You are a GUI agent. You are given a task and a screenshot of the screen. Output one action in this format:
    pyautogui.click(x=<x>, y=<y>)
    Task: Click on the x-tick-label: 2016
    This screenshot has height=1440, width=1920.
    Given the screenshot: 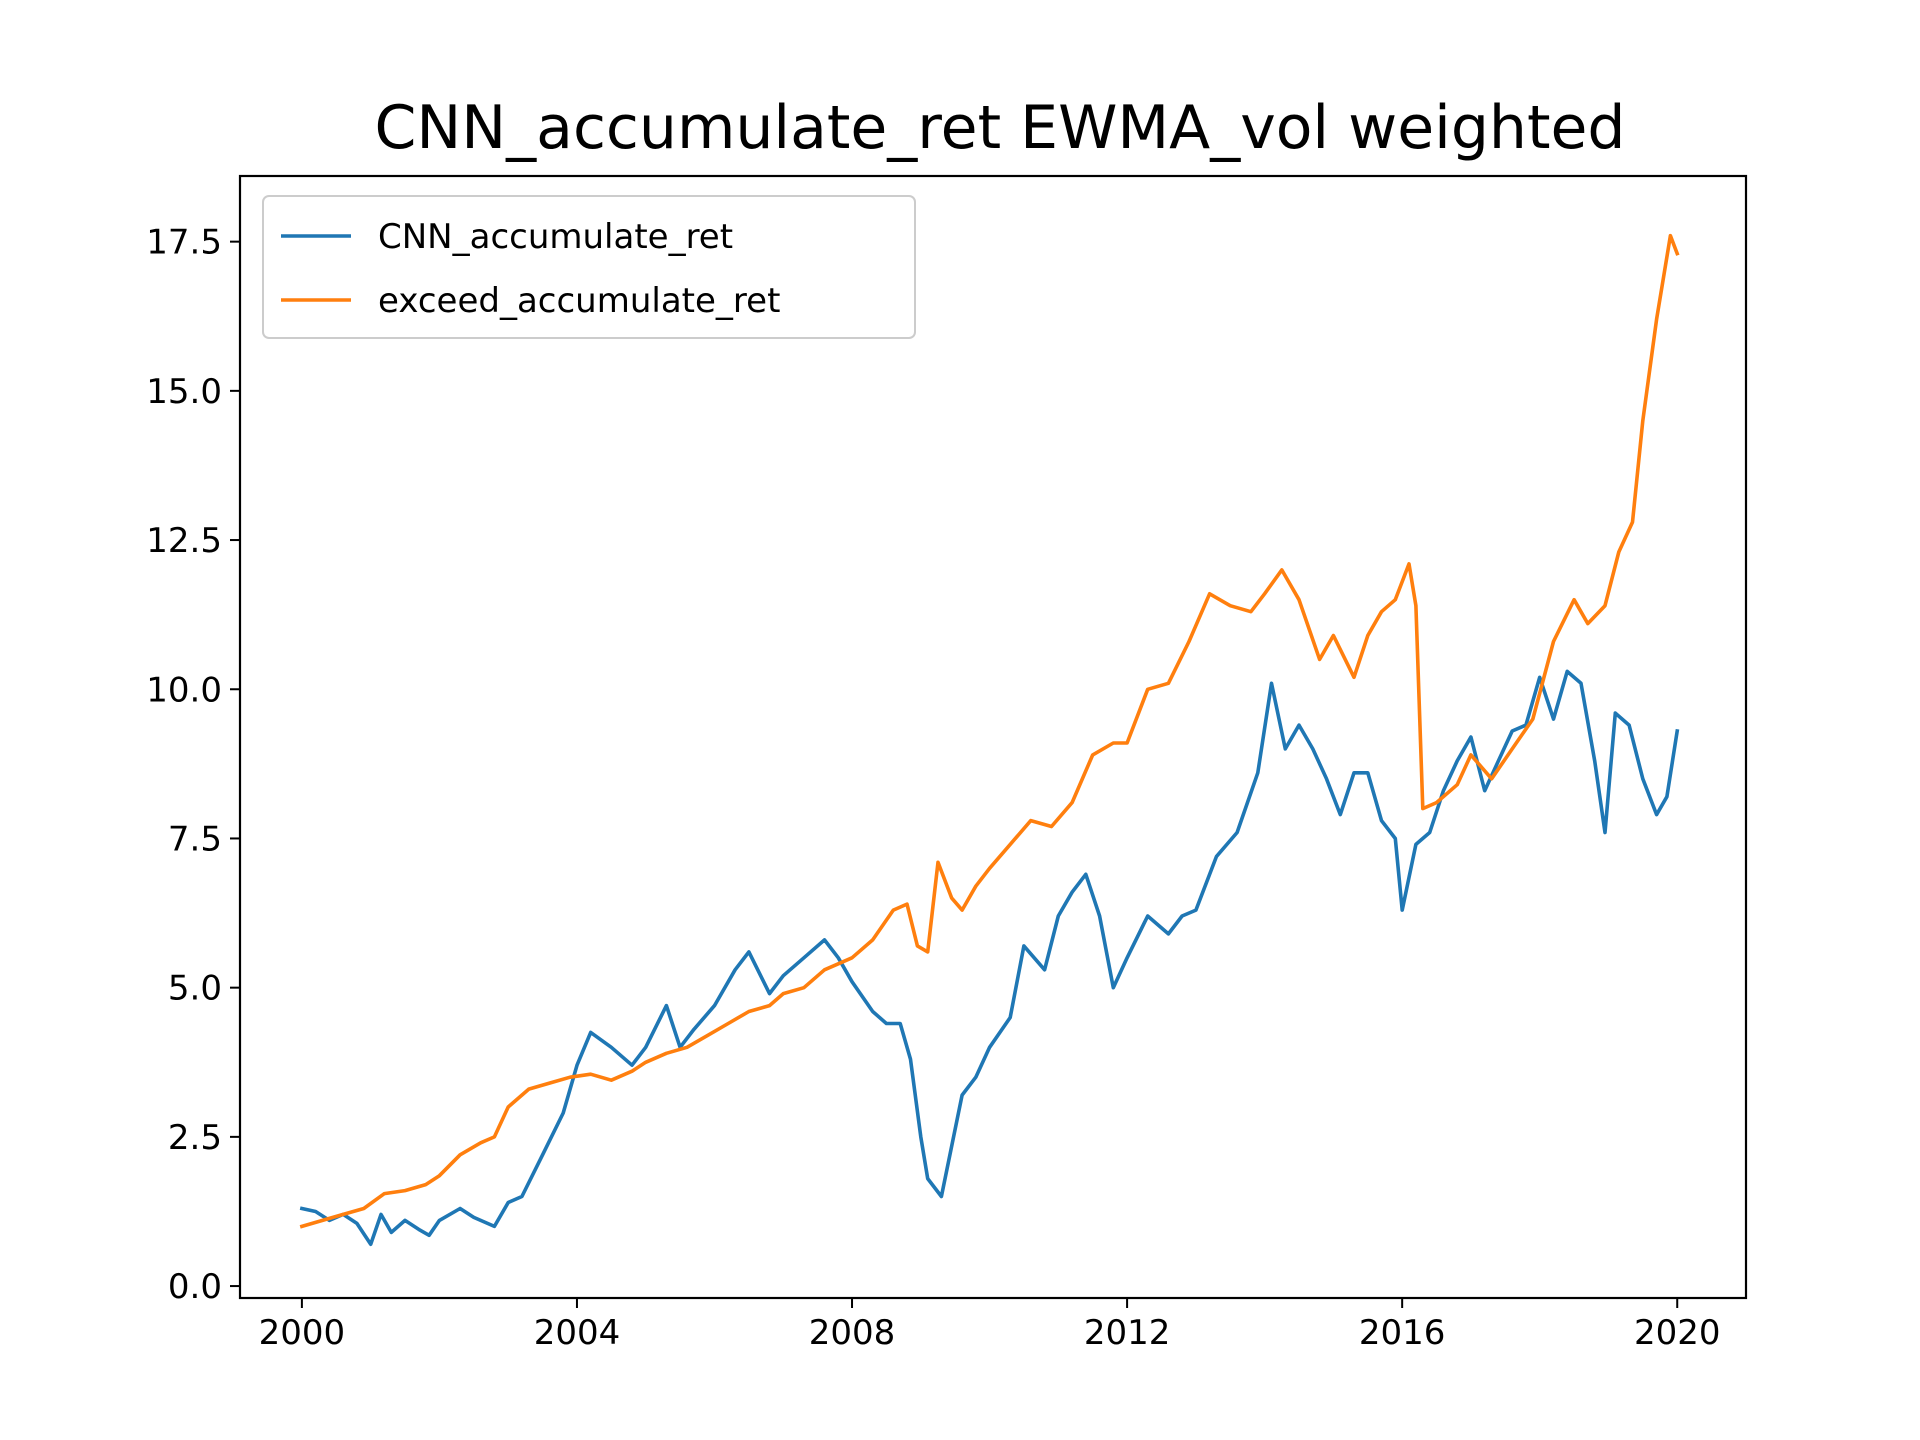 What is the action you would take?
    pyautogui.click(x=1402, y=1333)
    